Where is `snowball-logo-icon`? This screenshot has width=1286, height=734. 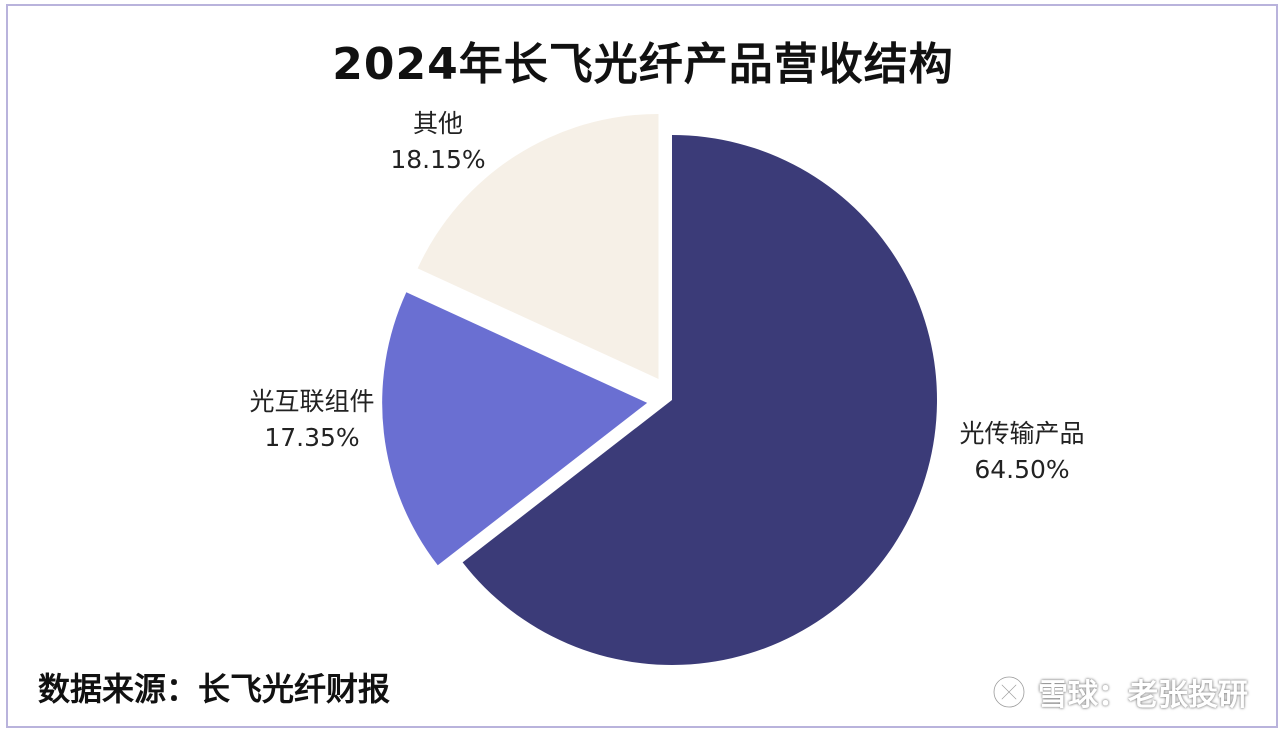 snowball-logo-icon is located at coordinates (1009, 692).